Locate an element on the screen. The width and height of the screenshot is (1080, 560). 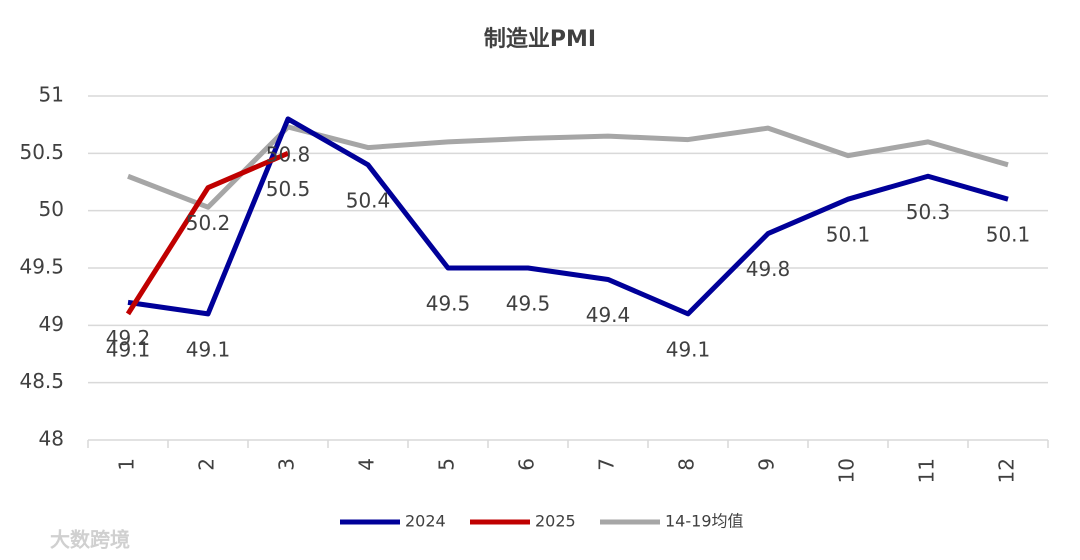
chart-title: 制造业PMI is located at coordinates (540, 39).